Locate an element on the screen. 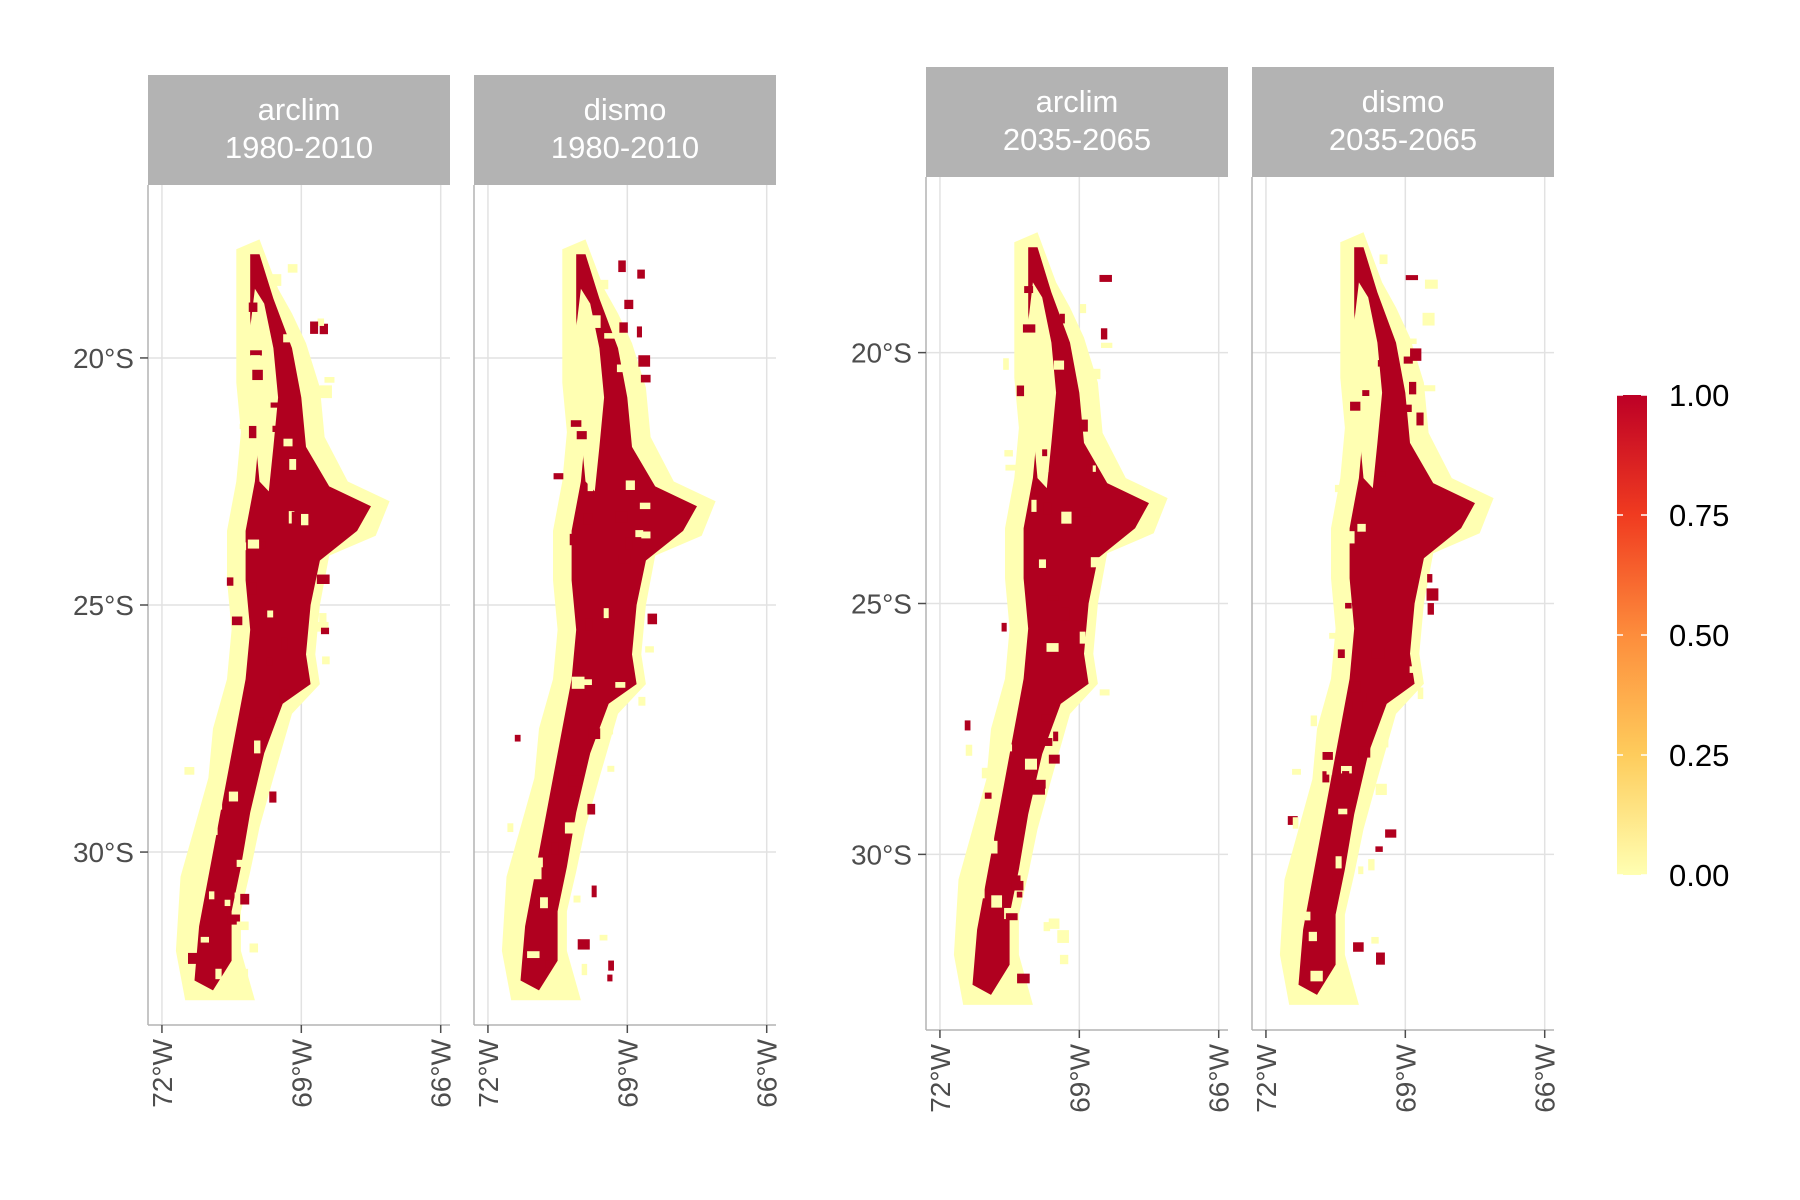  y-tick-label: 30°S is located at coordinates (103, 852).